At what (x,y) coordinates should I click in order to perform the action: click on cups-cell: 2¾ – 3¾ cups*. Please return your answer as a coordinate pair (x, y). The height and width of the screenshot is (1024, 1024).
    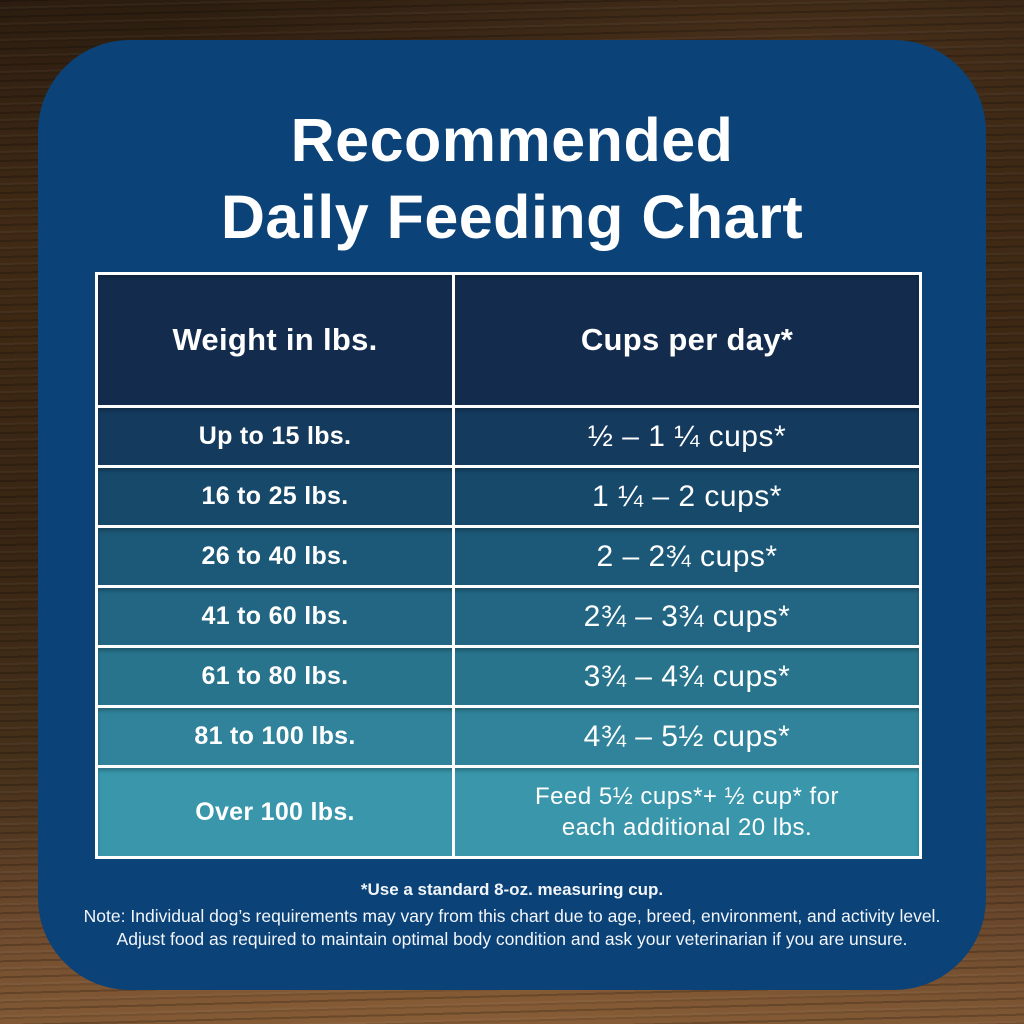
    Looking at the image, I should click on (687, 616).